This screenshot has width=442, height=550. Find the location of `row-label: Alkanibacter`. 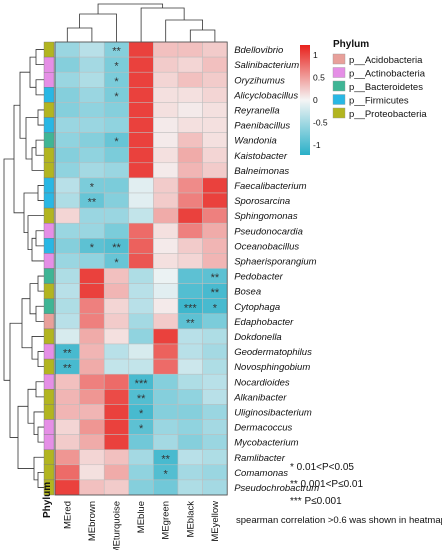

row-label: Alkanibacter is located at coordinates (260, 397).